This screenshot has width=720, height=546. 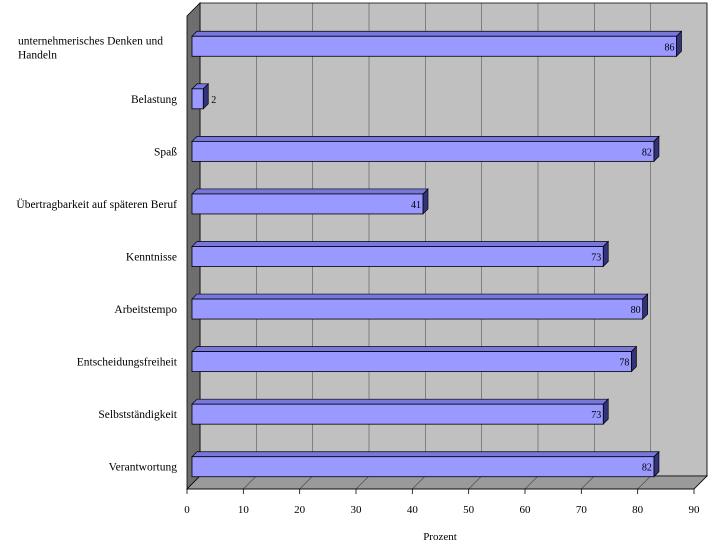 I want to click on category-label: unternehmerisches Denken und Handeln, so click(x=90, y=48).